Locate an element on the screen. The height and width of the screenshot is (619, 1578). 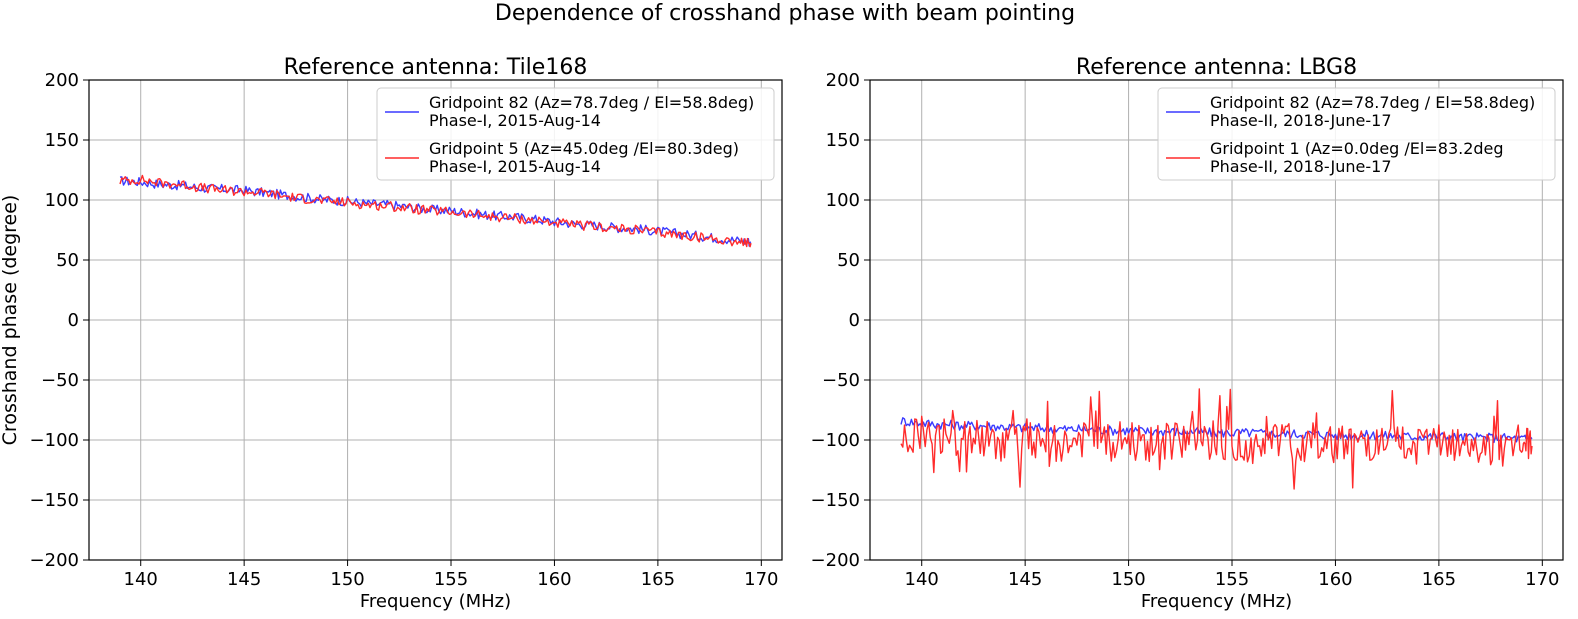
panel-title: Reference antenna: Tile168 is located at coordinates (436, 67).